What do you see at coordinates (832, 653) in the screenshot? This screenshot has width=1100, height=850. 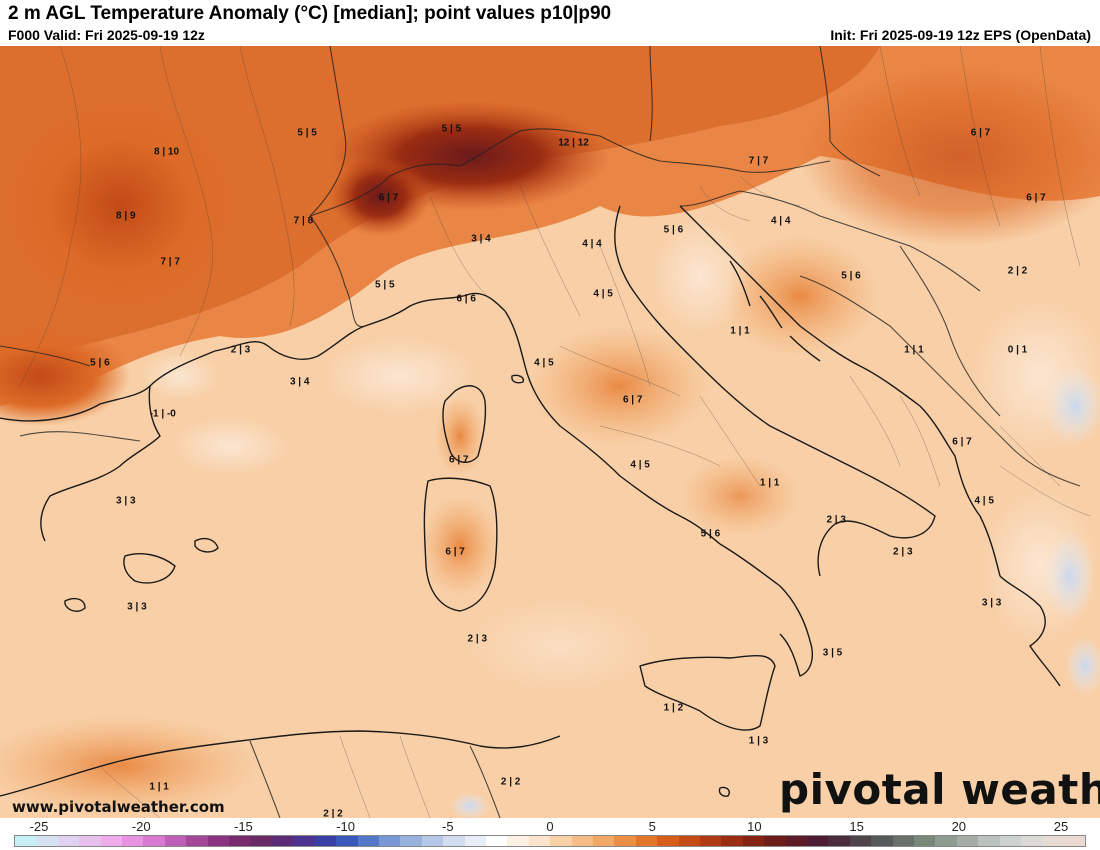 I see `point-value: 3 | 5` at bounding box center [832, 653].